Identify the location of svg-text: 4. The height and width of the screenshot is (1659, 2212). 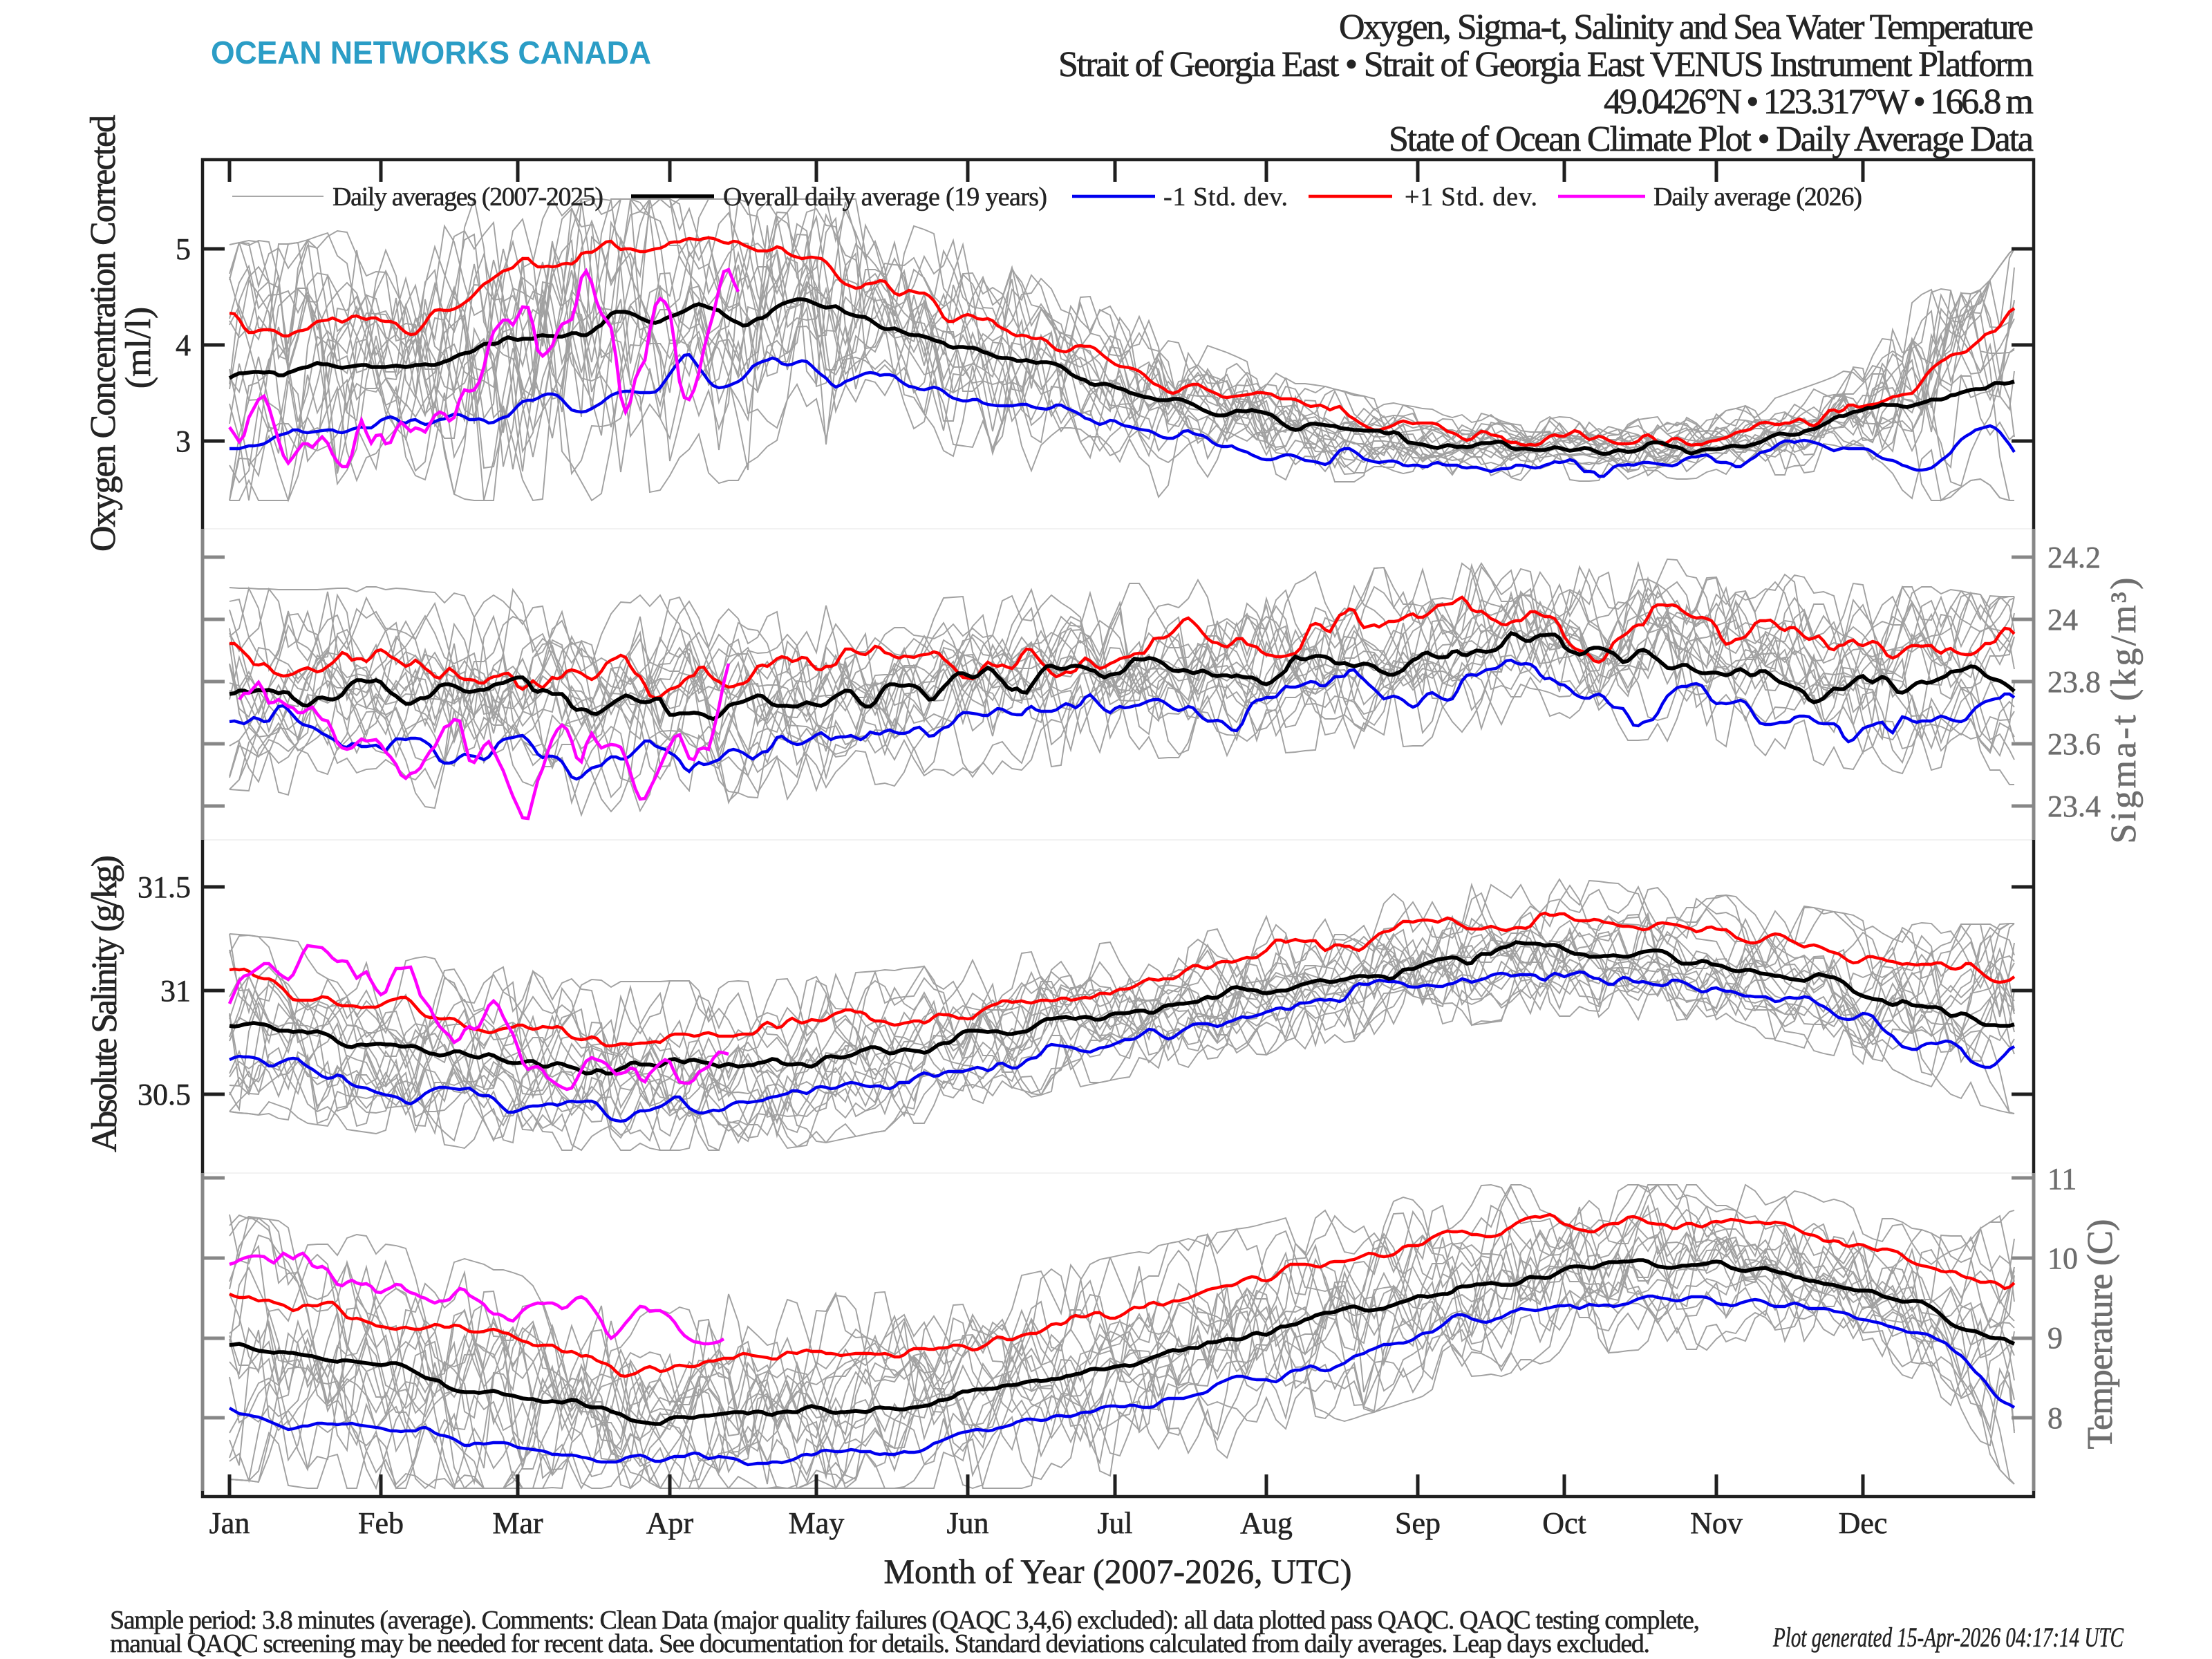
(184, 345).